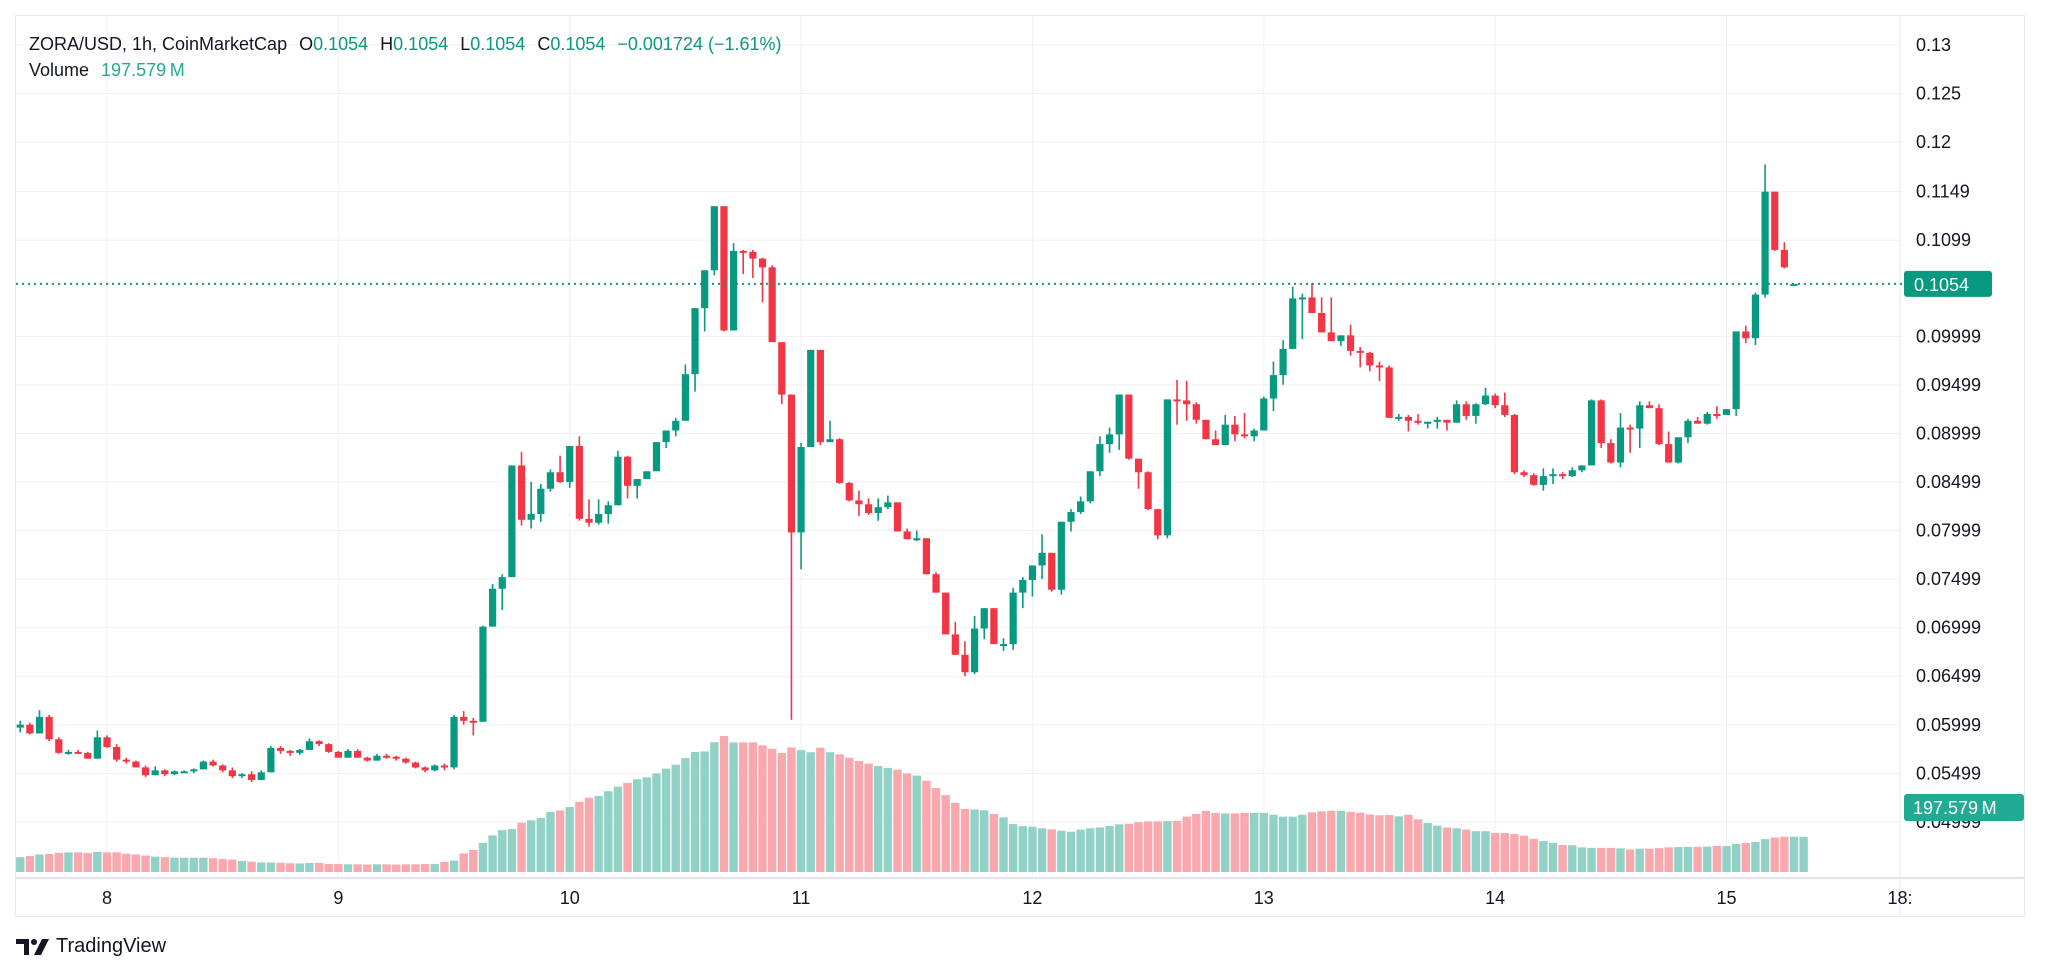  Describe the element at coordinates (421, 44) in the screenshot. I see `high-value: 0.1054` at that location.